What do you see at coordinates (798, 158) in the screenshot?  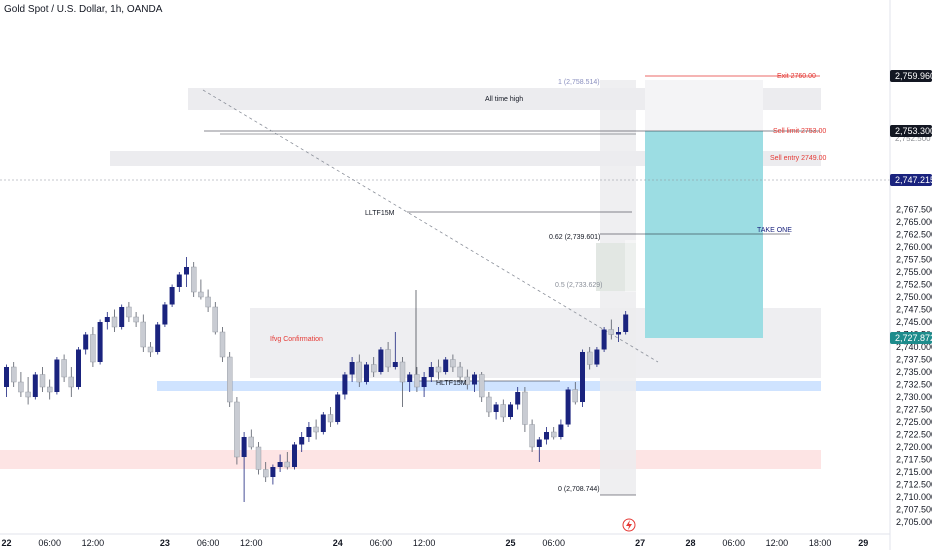 I see `sell-entry-label: Sell entry 2749.00` at bounding box center [798, 158].